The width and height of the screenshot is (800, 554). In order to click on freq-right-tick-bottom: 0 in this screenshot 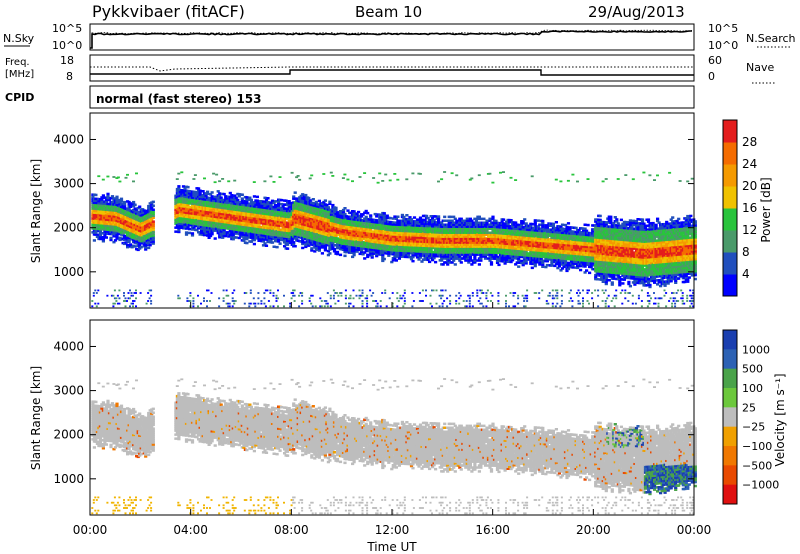, I will do `click(711, 76)`.